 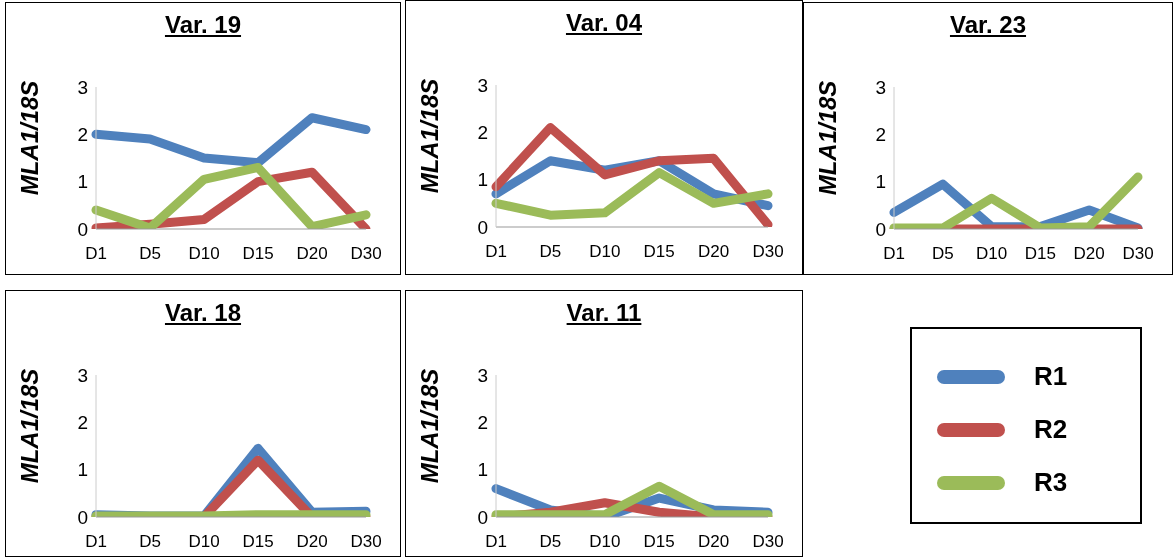 I want to click on chart-title: Var. 19, so click(x=203, y=25).